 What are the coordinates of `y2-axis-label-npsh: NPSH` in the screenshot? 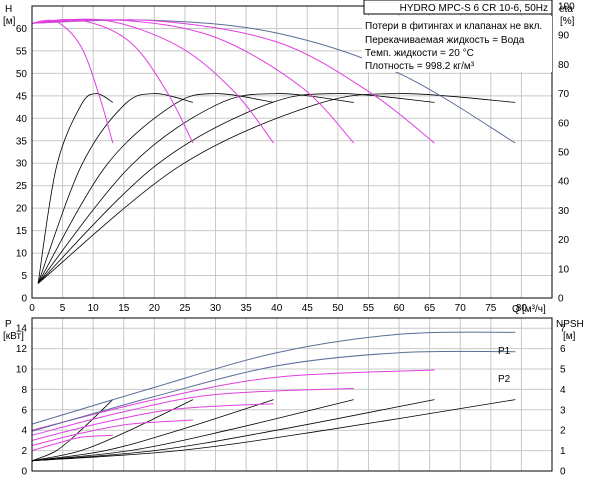 It's located at (570, 324).